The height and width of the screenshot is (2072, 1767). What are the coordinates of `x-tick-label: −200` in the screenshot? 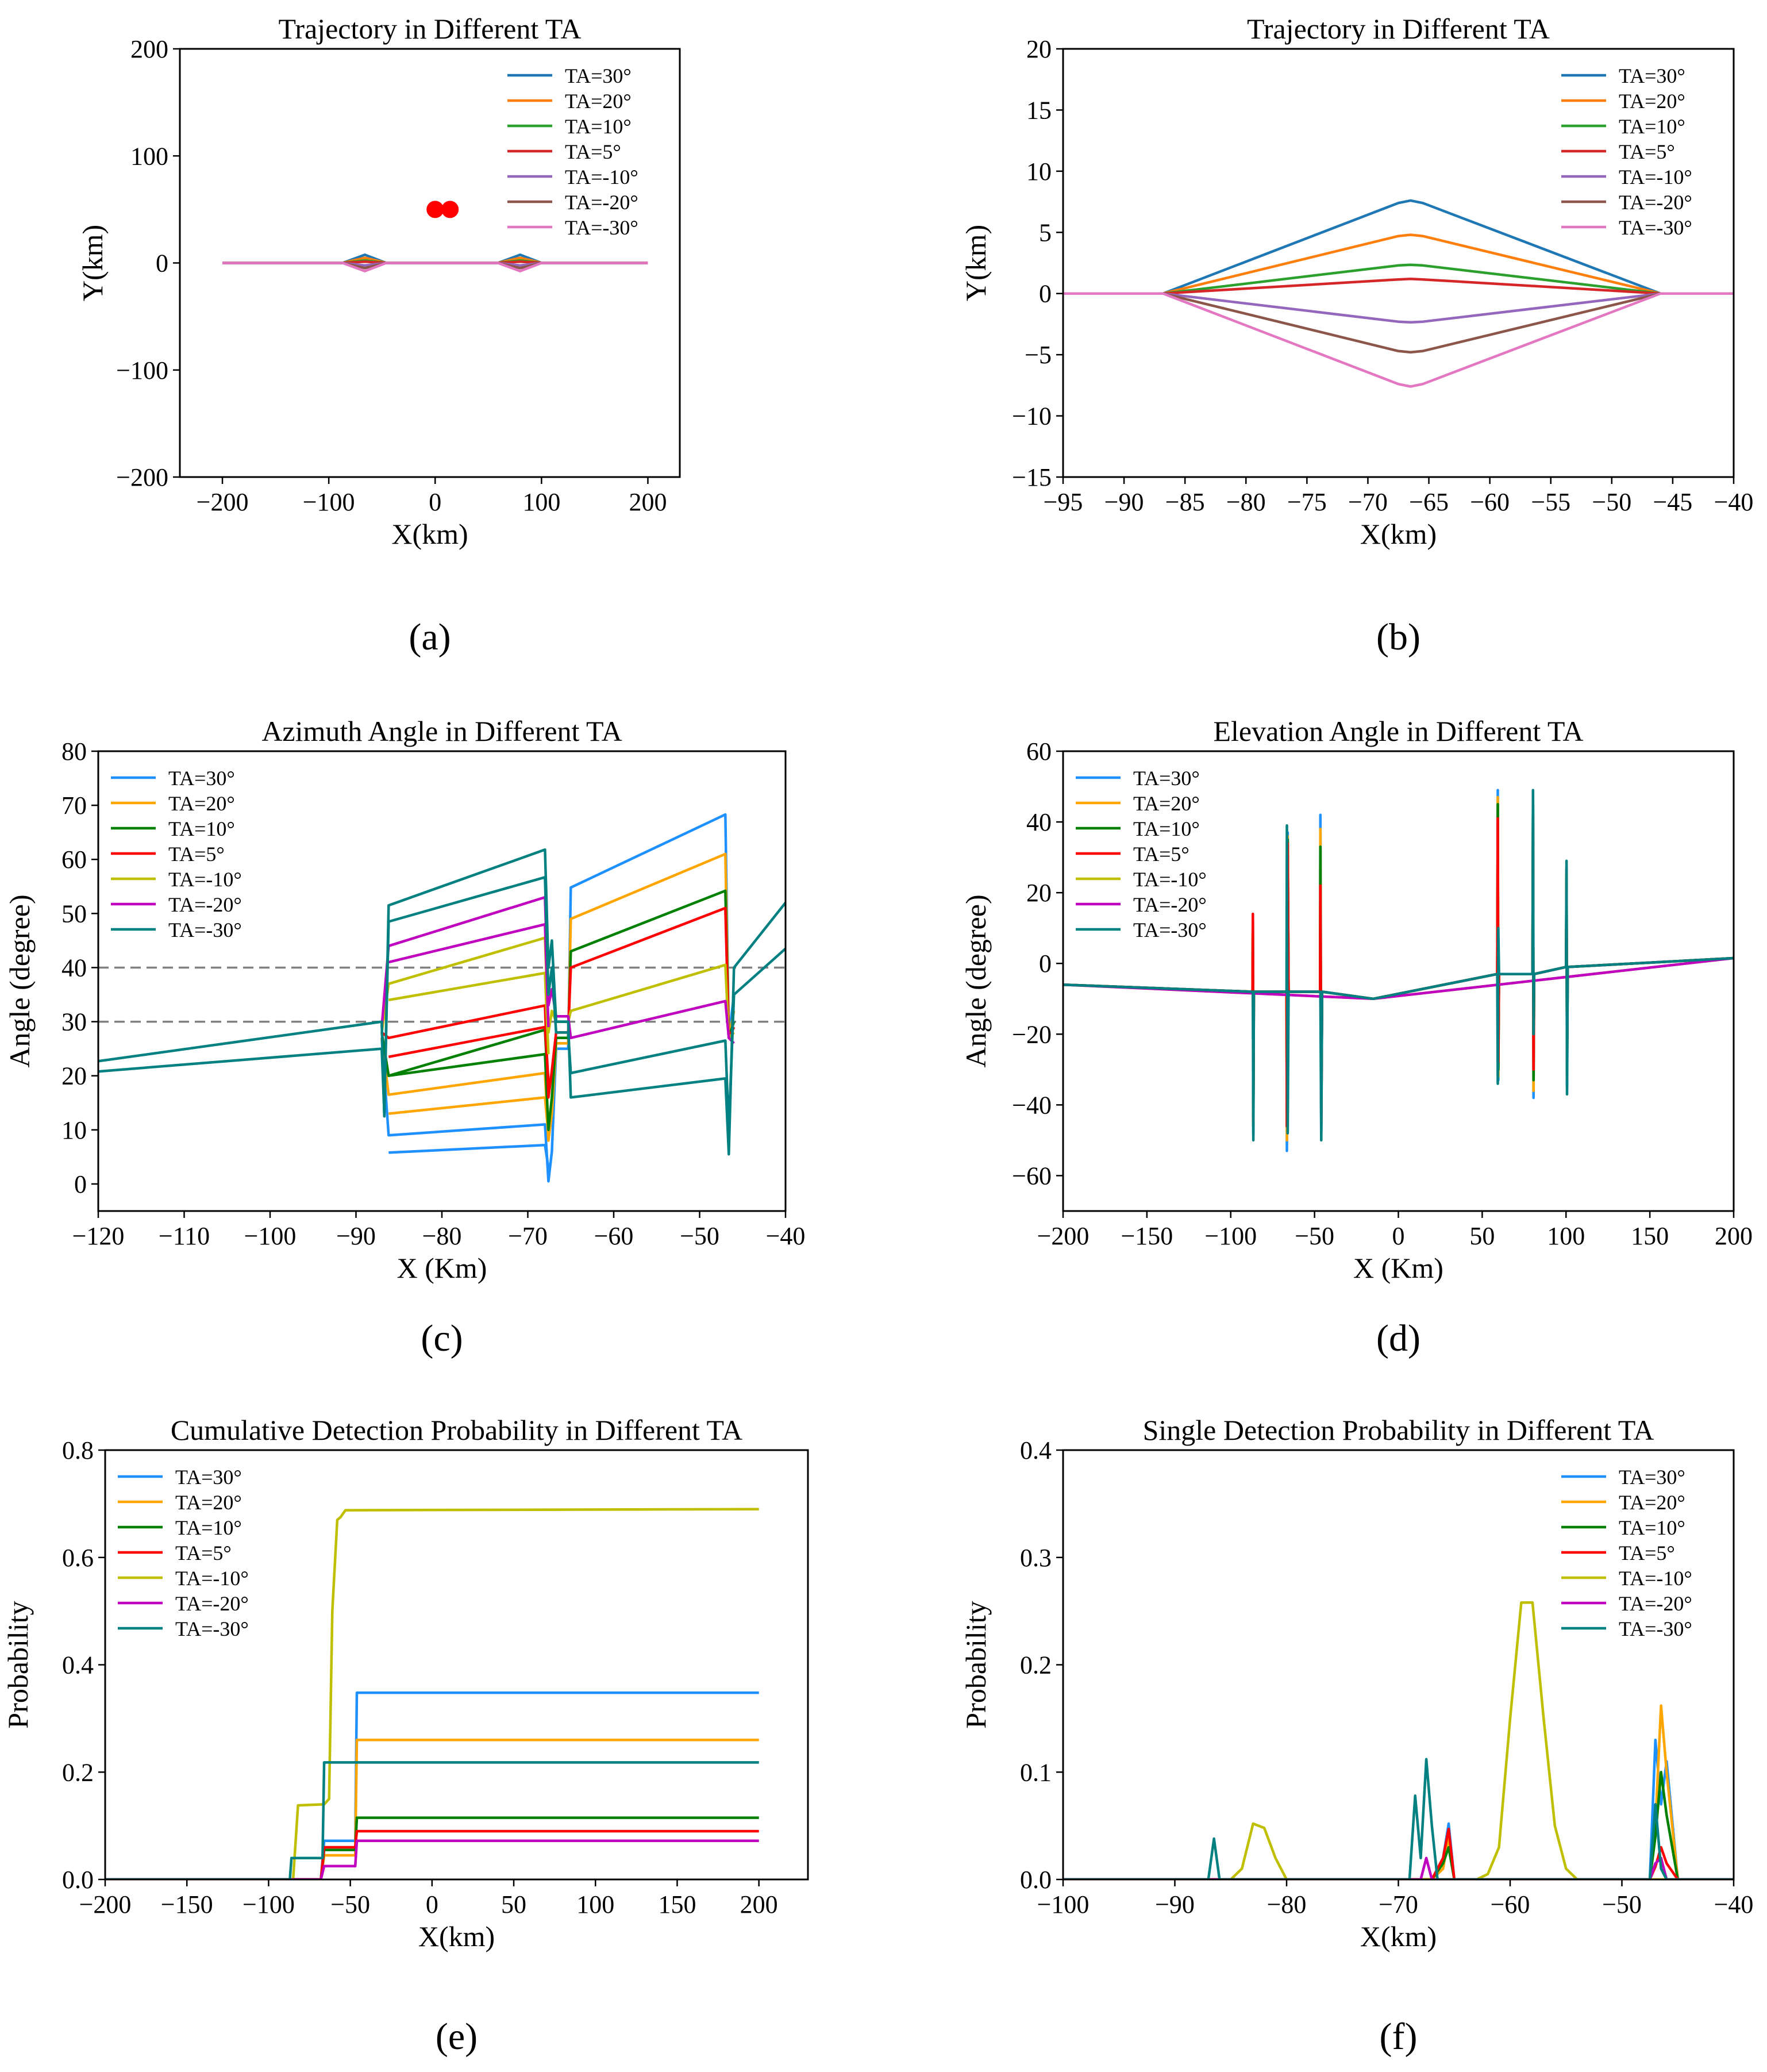 It's located at (1063, 1236).